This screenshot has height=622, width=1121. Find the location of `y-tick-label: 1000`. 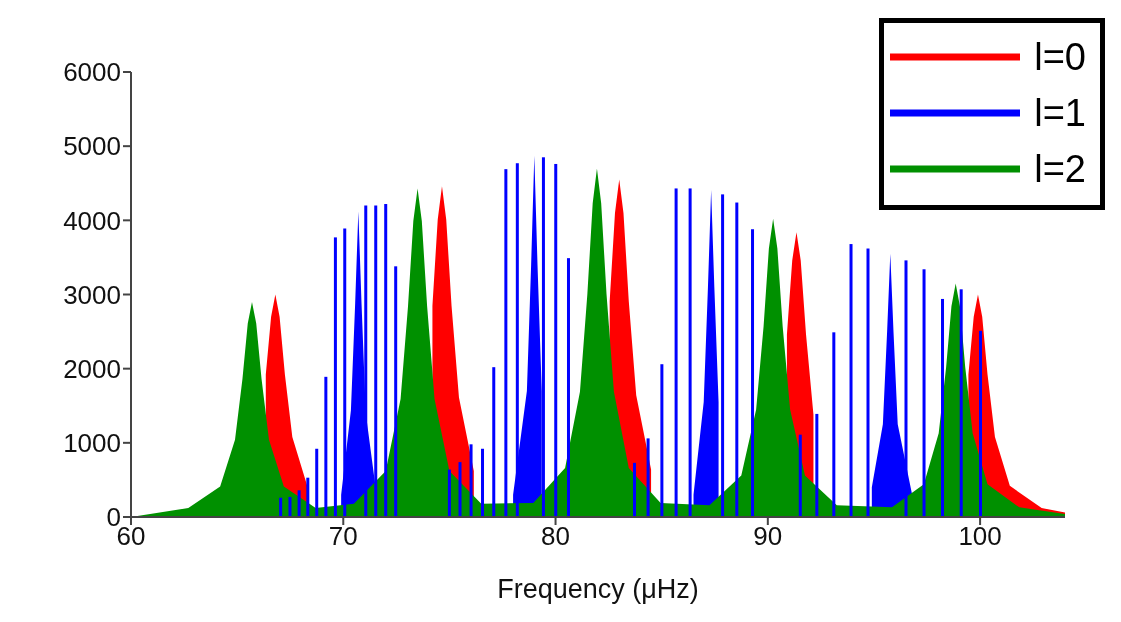

y-tick-label: 1000 is located at coordinates (92, 443).